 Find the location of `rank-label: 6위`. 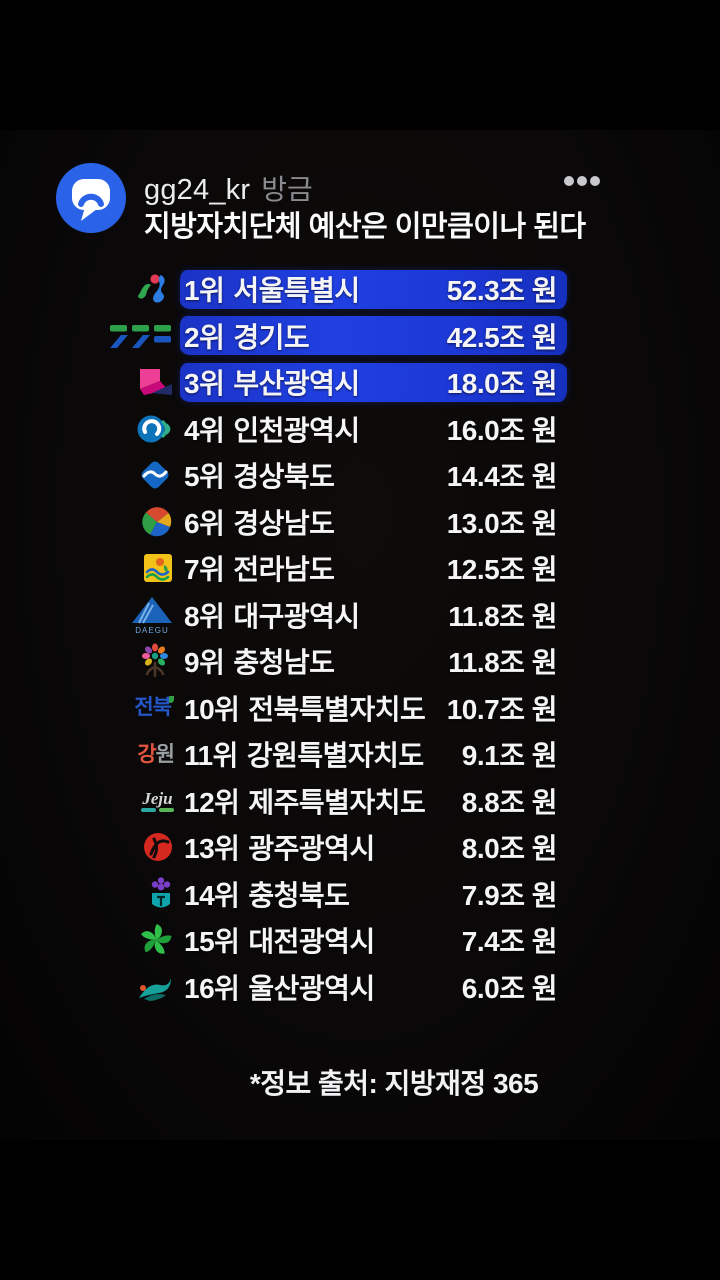

rank-label: 6위 is located at coordinates (204, 523).